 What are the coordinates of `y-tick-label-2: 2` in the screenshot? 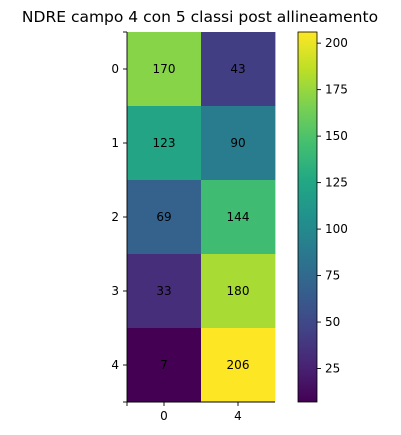 It's located at (115, 217).